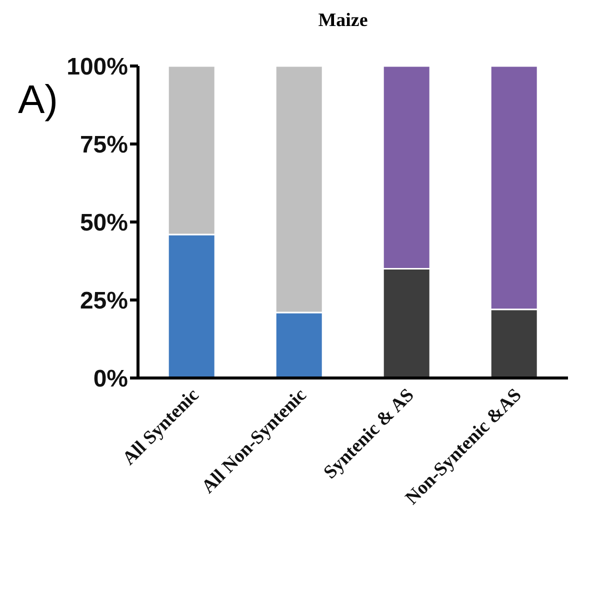 The height and width of the screenshot is (594, 595). What do you see at coordinates (343, 21) in the screenshot?
I see `chart-title: Maize` at bounding box center [343, 21].